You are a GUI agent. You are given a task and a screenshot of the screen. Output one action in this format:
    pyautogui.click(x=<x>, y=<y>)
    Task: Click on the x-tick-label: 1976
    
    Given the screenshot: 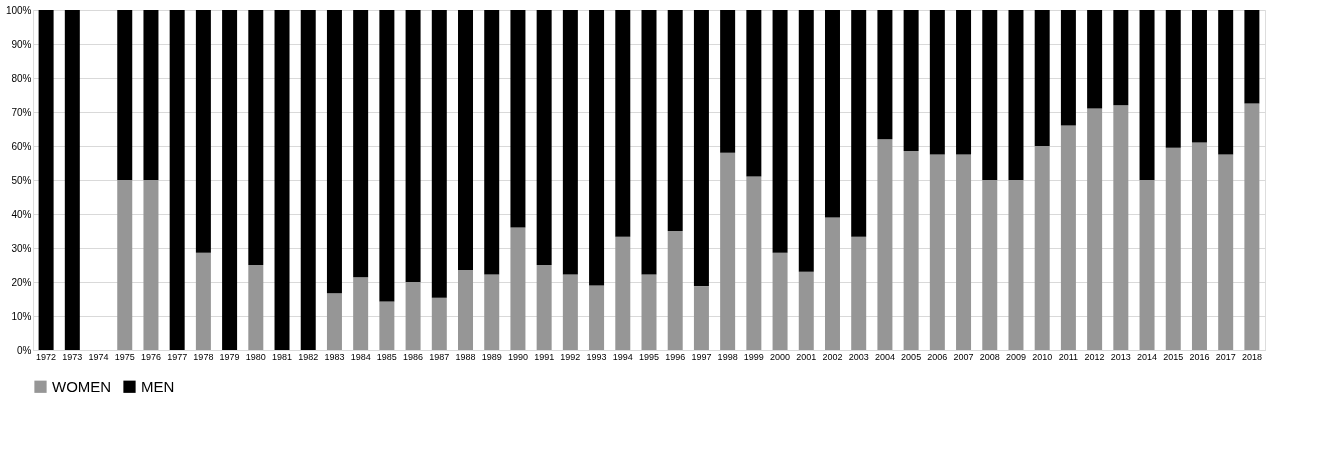 What is the action you would take?
    pyautogui.click(x=150, y=356)
    